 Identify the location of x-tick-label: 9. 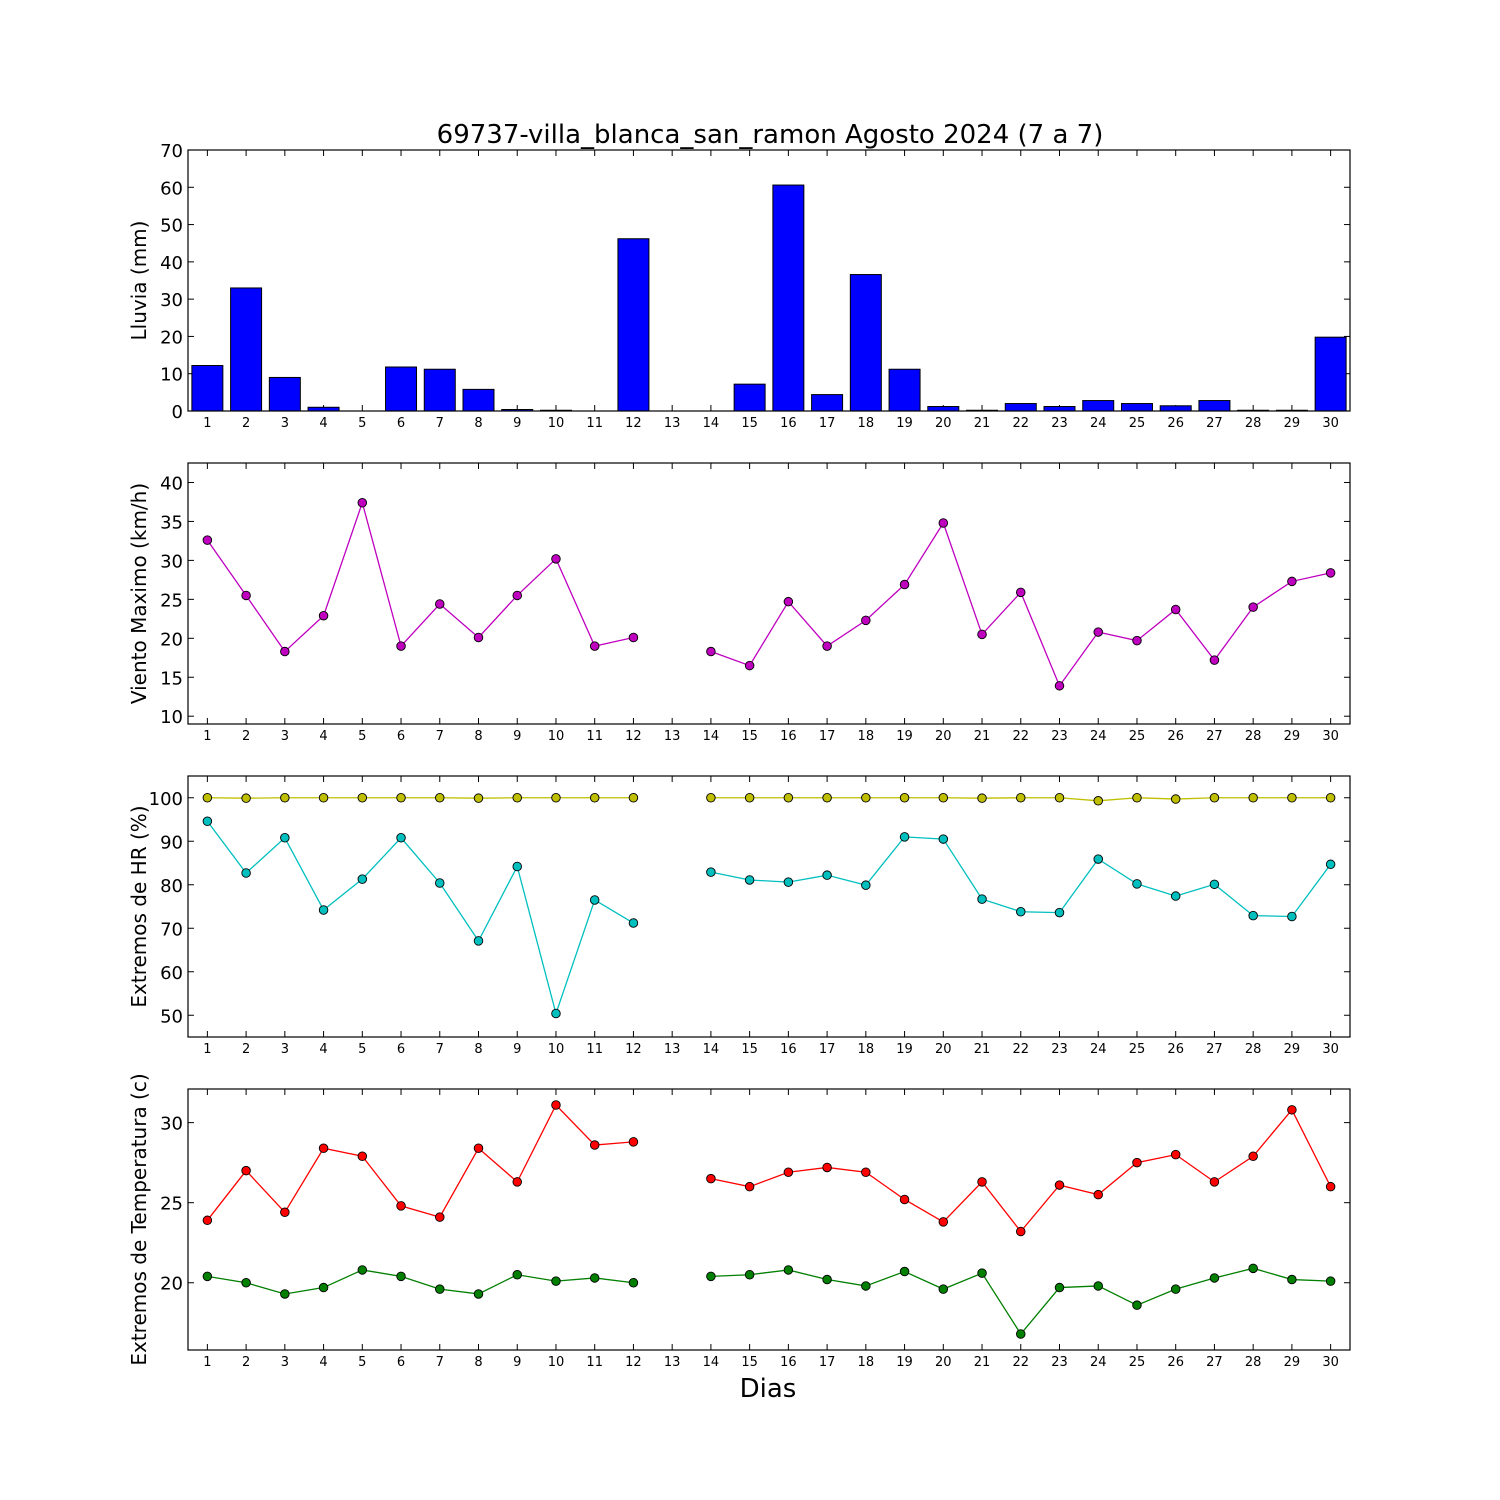
(517, 1362).